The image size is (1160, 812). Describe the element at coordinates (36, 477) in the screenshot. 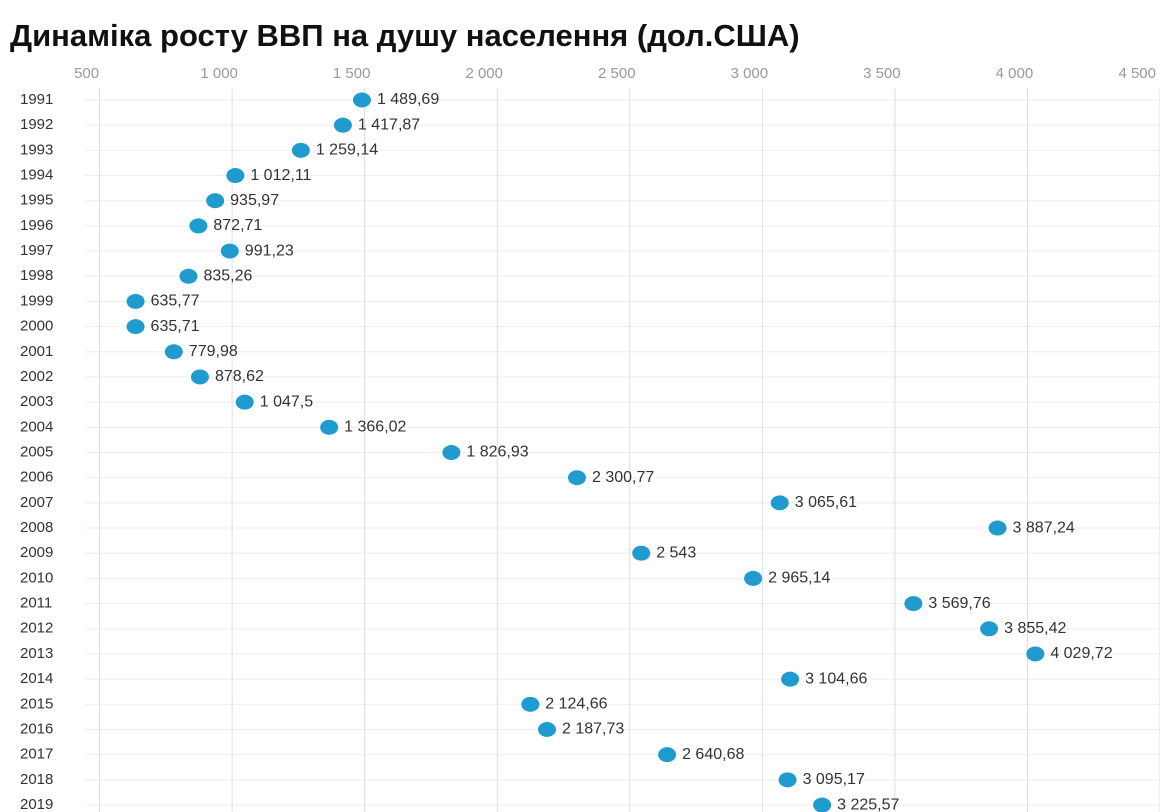

I see `y-tick-label: 2006` at that location.